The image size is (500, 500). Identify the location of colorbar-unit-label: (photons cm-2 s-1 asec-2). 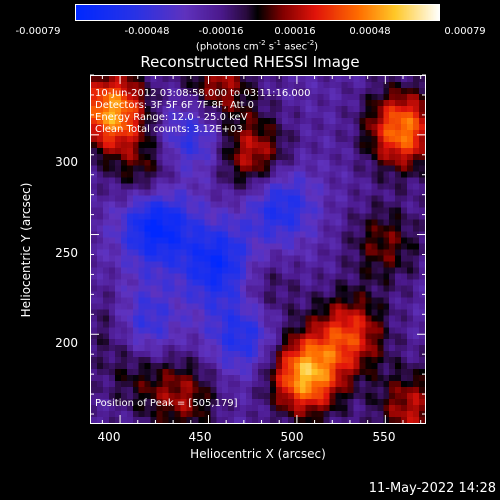
(257, 46).